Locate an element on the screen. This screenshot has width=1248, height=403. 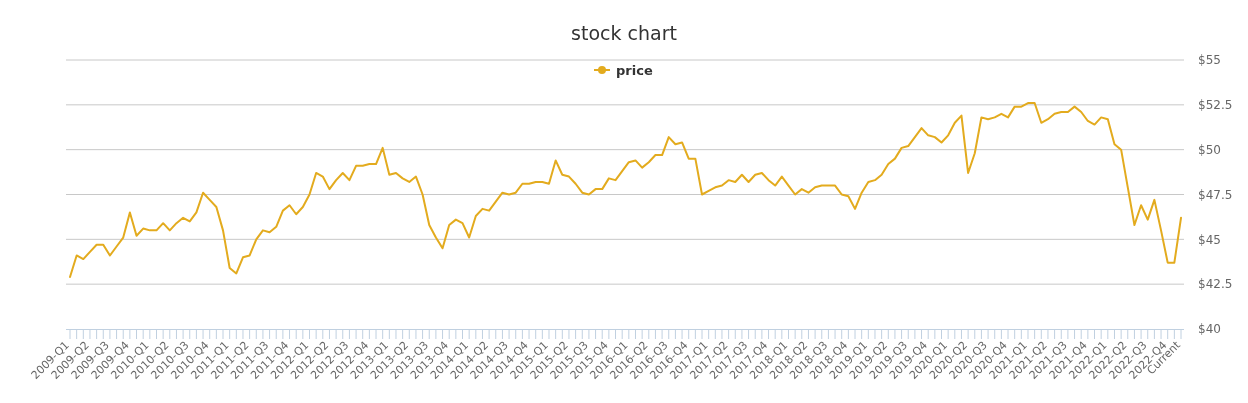
y-tick-label: $40 is located at coordinates (1209, 329).